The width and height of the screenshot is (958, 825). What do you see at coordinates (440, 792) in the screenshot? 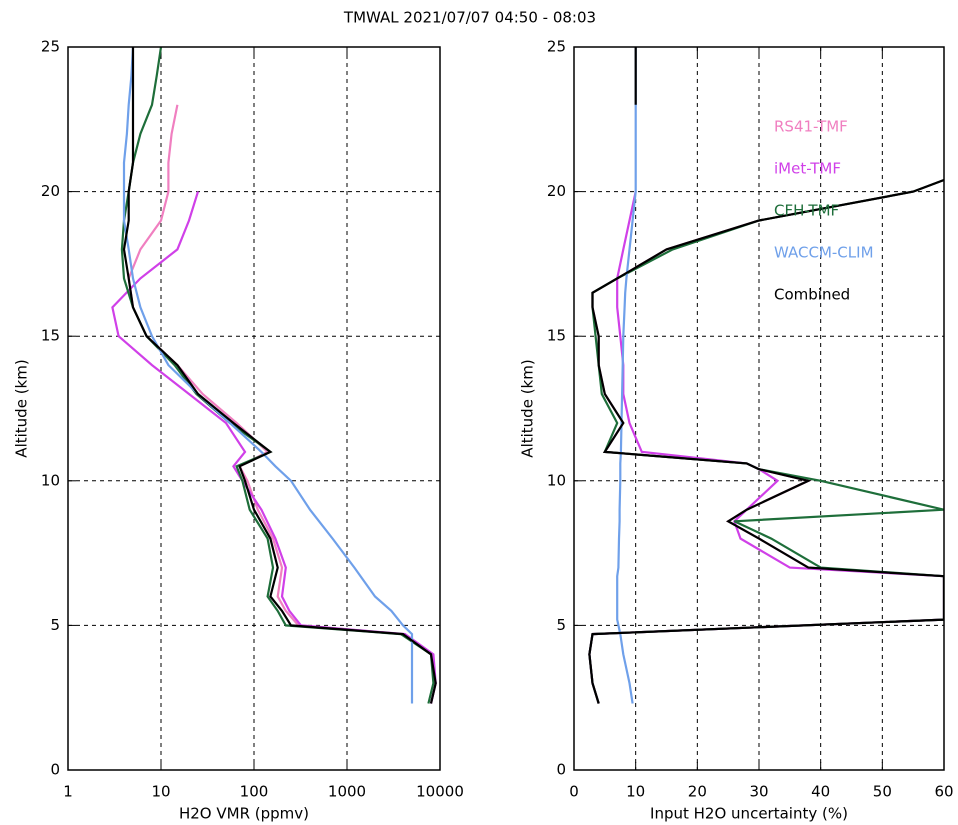
I see `x-tick-label: 10000` at bounding box center [440, 792].